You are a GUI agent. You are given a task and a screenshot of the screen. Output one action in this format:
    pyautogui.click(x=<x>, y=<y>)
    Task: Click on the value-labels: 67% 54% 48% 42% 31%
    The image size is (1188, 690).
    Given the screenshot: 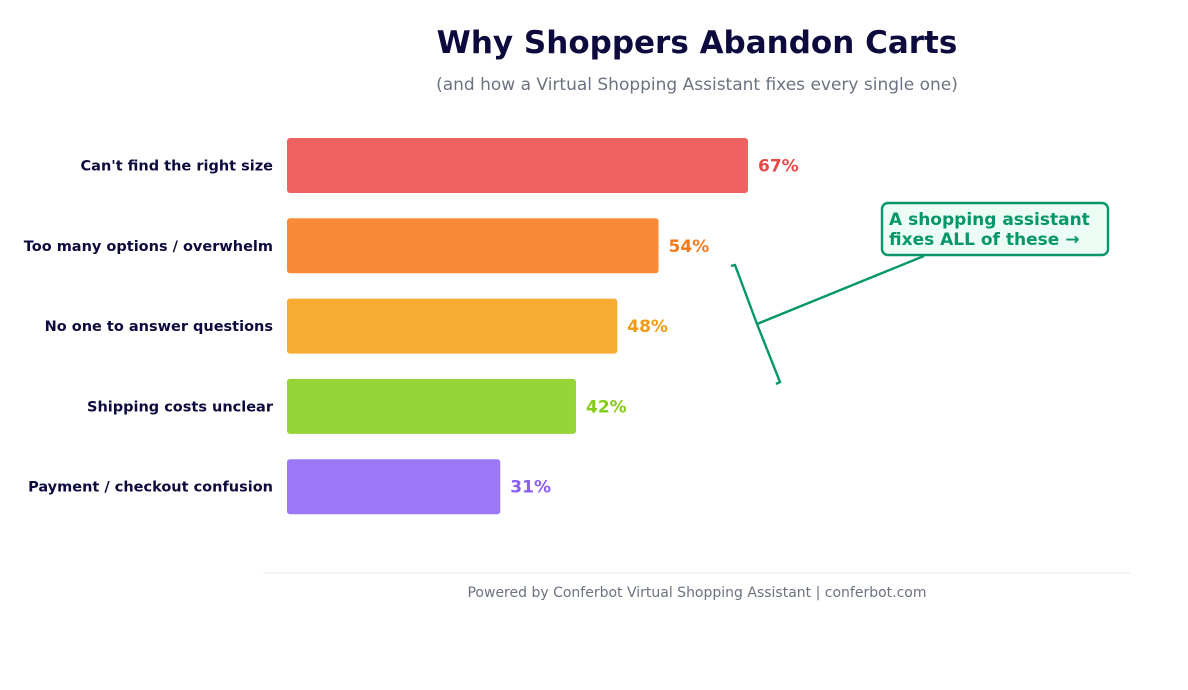 What is the action you would take?
    pyautogui.click(x=654, y=327)
    